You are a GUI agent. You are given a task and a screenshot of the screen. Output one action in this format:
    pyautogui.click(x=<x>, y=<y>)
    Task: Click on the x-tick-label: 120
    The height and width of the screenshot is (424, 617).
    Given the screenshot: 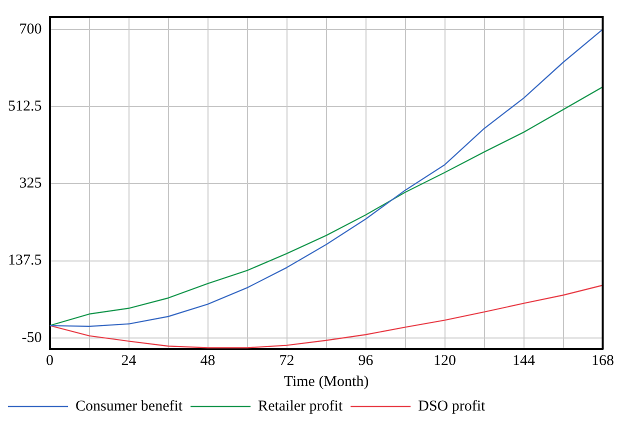 What is the action you would take?
    pyautogui.click(x=445, y=360)
    